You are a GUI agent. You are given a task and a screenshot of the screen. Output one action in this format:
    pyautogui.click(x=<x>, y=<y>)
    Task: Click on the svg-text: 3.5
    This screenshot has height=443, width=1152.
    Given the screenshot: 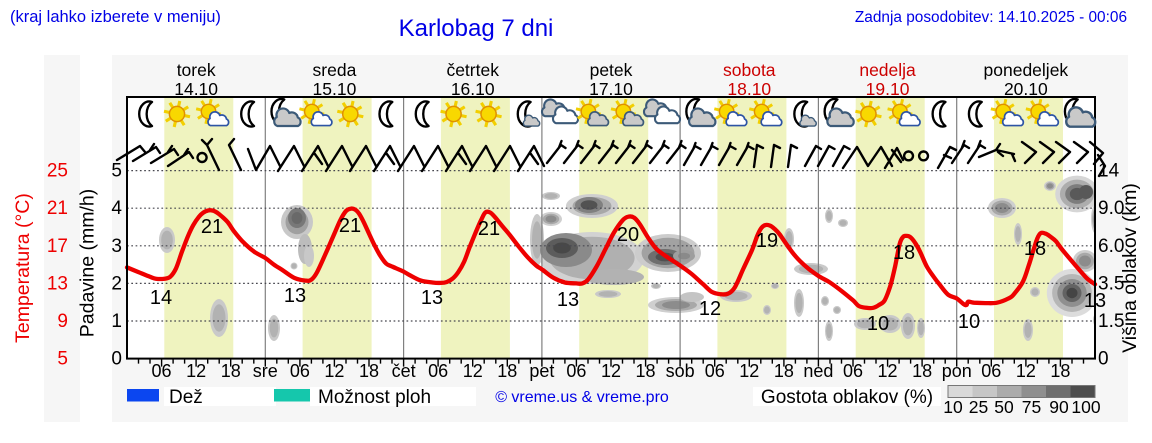 What is the action you would take?
    pyautogui.click(x=1111, y=283)
    